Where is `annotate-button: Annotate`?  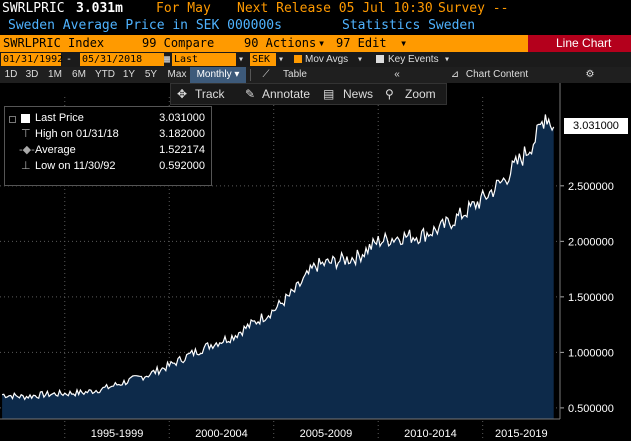 annotate-button: Annotate is located at coordinates (286, 94).